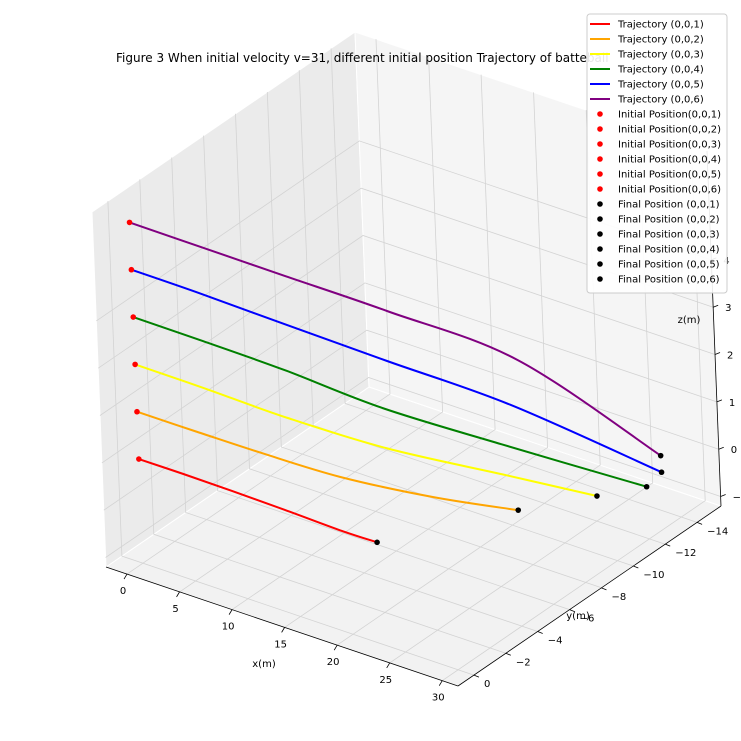 The width and height of the screenshot is (741, 741). Describe the element at coordinates (669, 130) in the screenshot. I see `legend-entry-label: Initial Position(0,0,2)` at that location.